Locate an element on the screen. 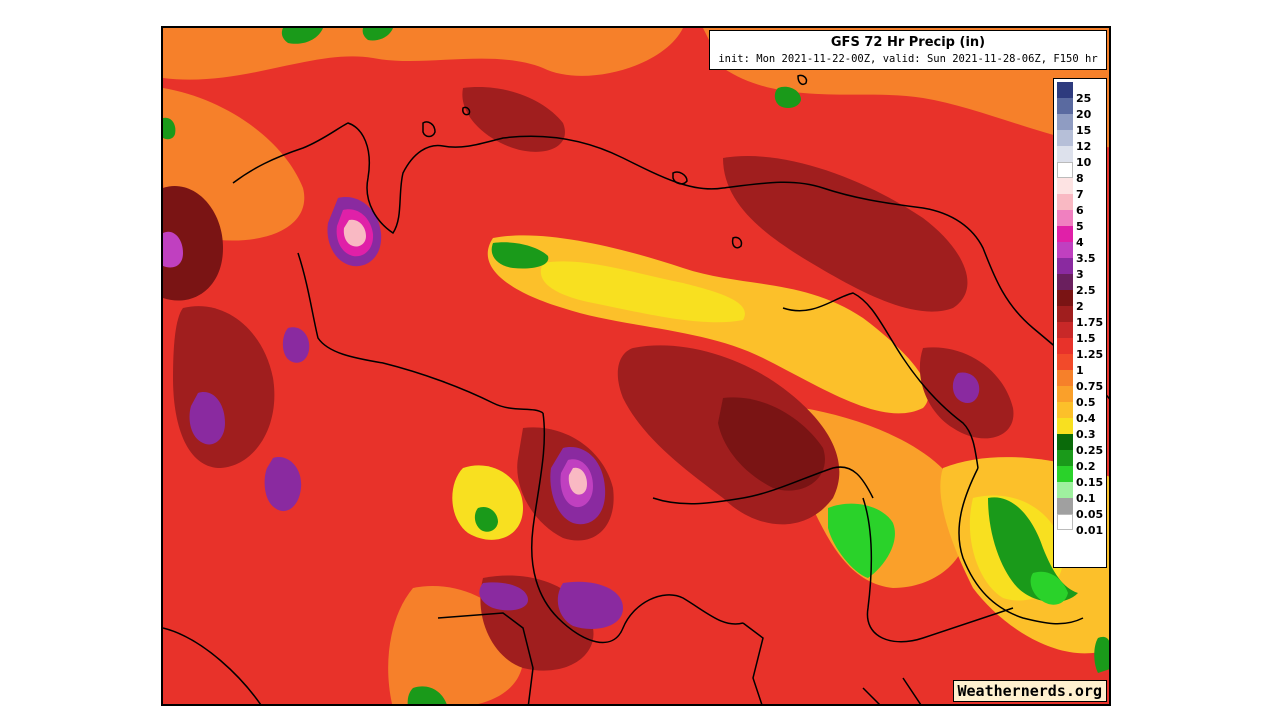 The height and width of the screenshot is (720, 1280). legend-item: 6 is located at coordinates (1081, 205).